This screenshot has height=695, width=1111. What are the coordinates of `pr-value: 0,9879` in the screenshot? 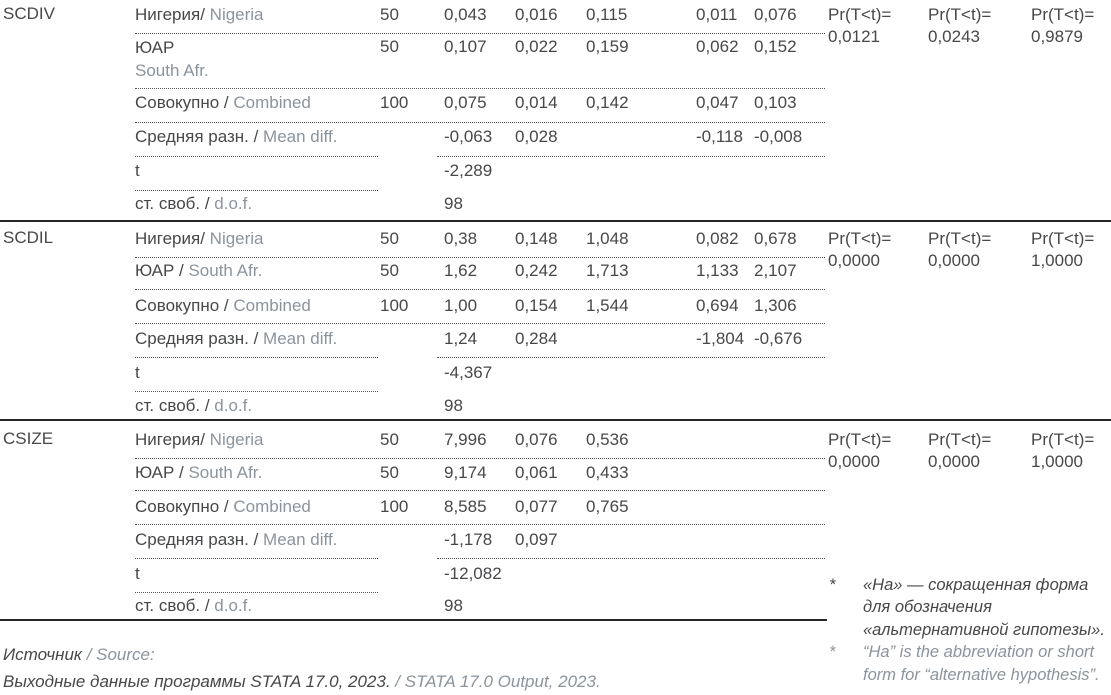 It's located at (1057, 36).